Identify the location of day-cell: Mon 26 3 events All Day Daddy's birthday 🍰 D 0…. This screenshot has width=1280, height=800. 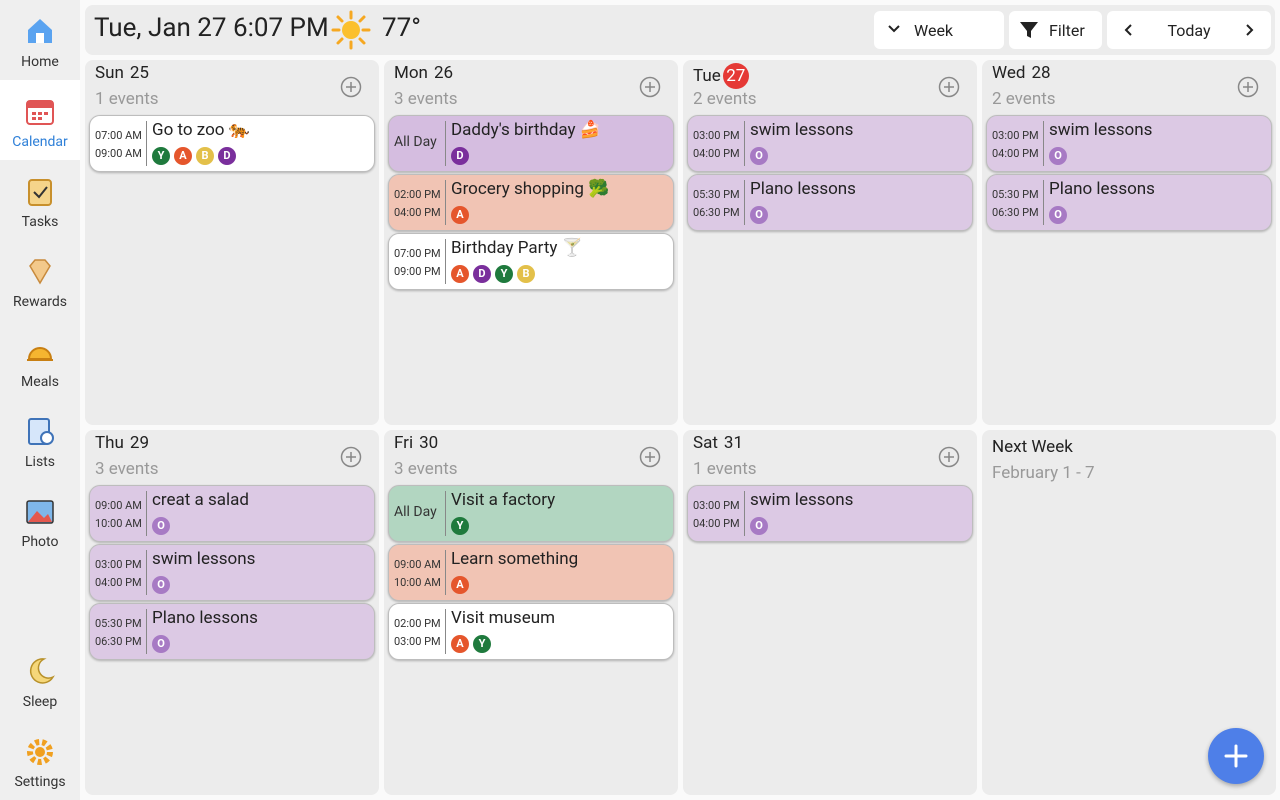
(531, 242).